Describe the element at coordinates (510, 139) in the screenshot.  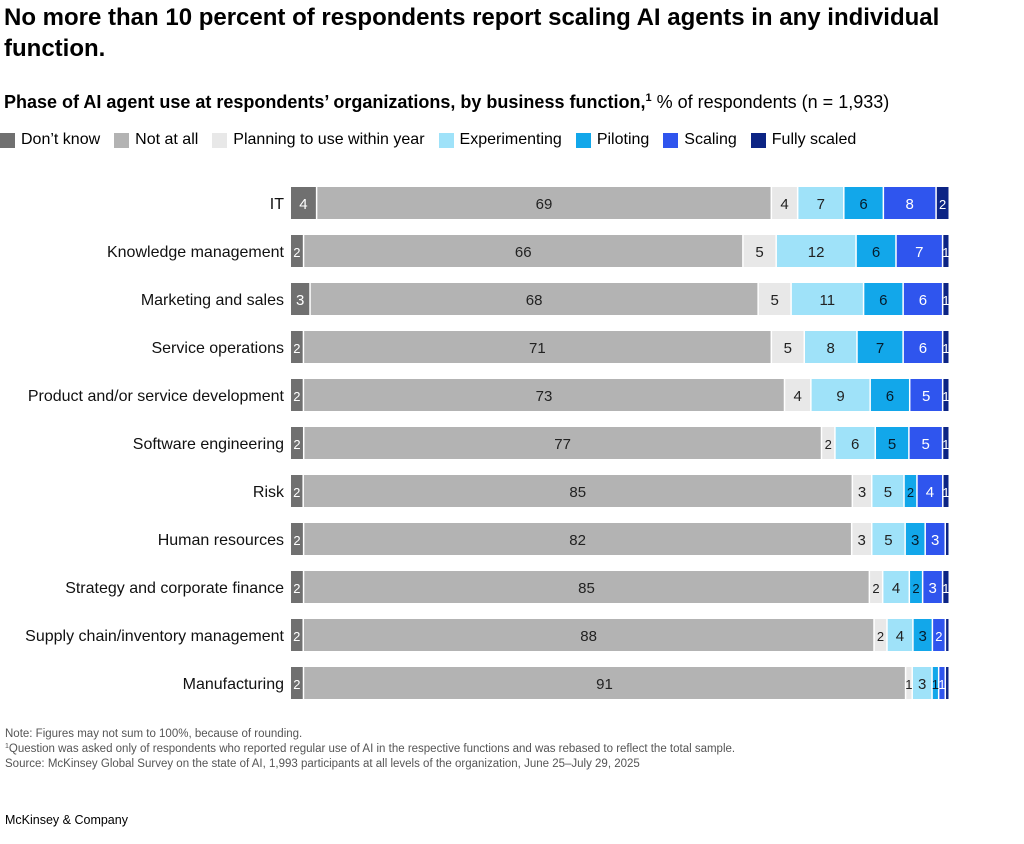
I see `legend-label: Experimenting` at that location.